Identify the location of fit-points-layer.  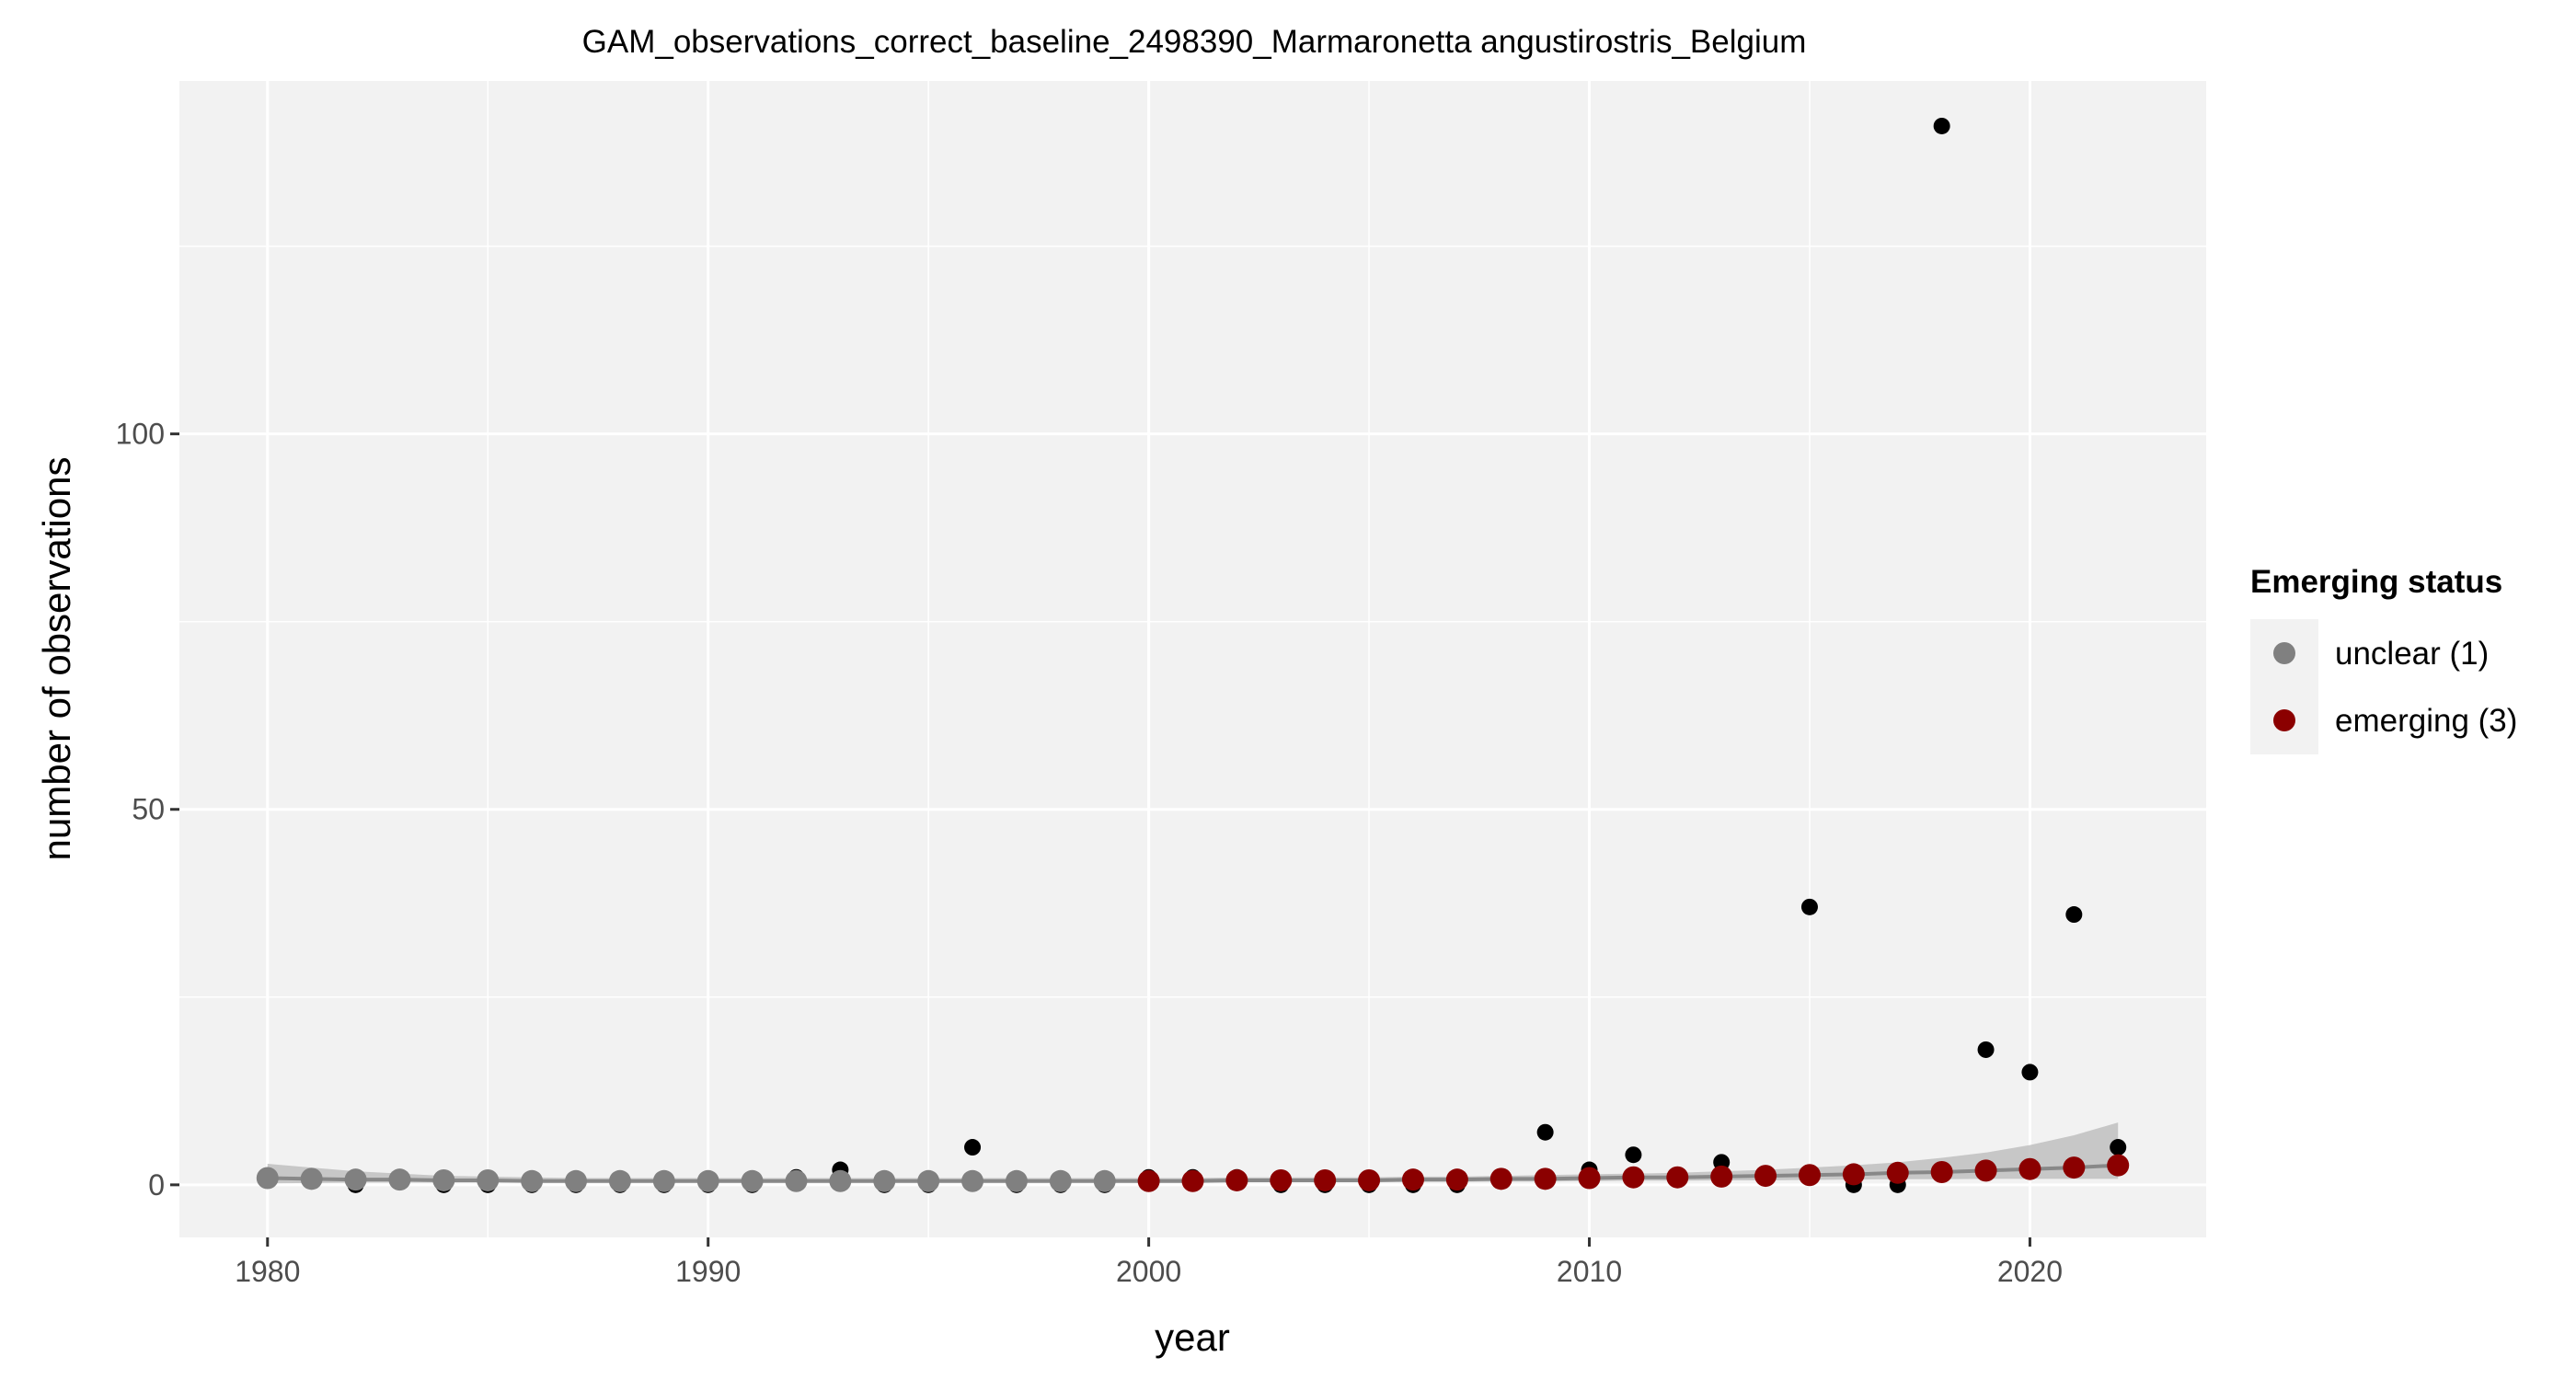
(1193, 1173).